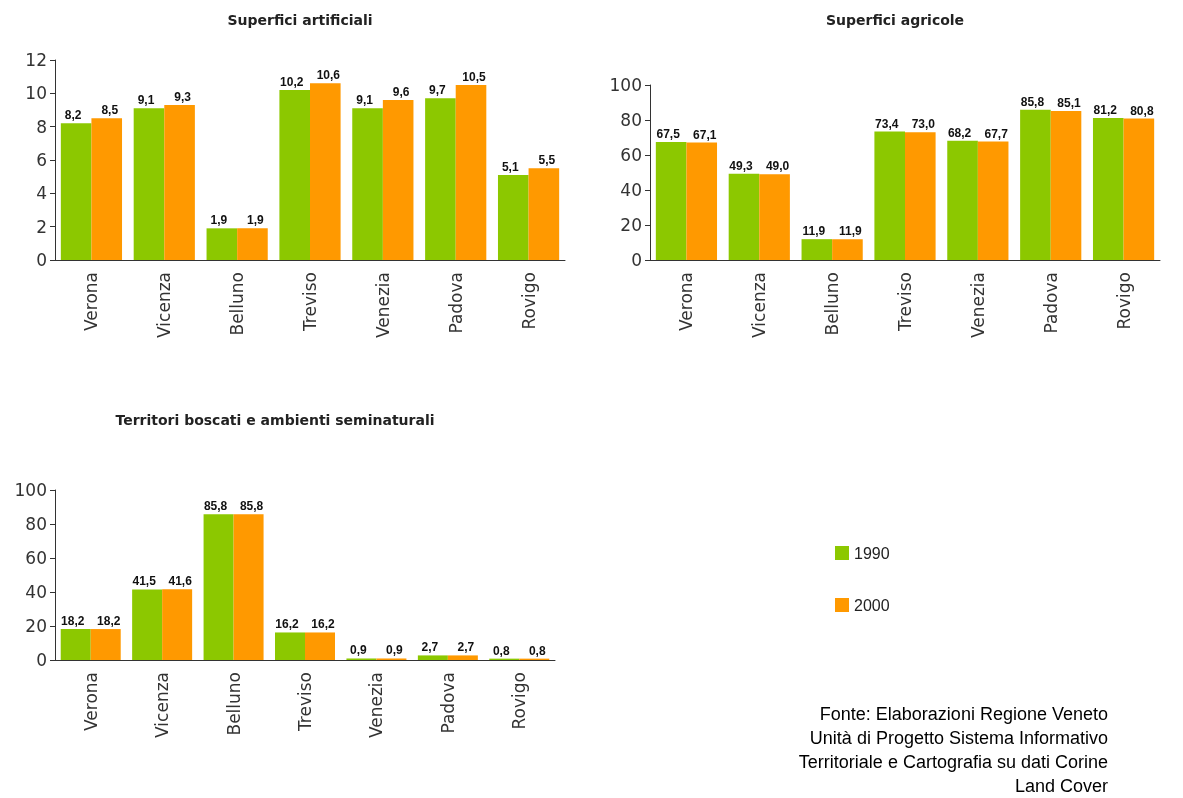 The height and width of the screenshot is (798, 1183). What do you see at coordinates (1069, 103) in the screenshot?
I see `data-label: 85,1` at bounding box center [1069, 103].